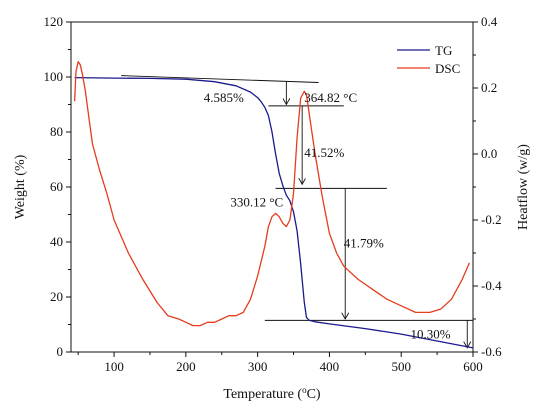 This screenshot has width=548, height=416. Describe the element at coordinates (447, 68) in the screenshot. I see `legend-dsc-label: DSC` at that location.